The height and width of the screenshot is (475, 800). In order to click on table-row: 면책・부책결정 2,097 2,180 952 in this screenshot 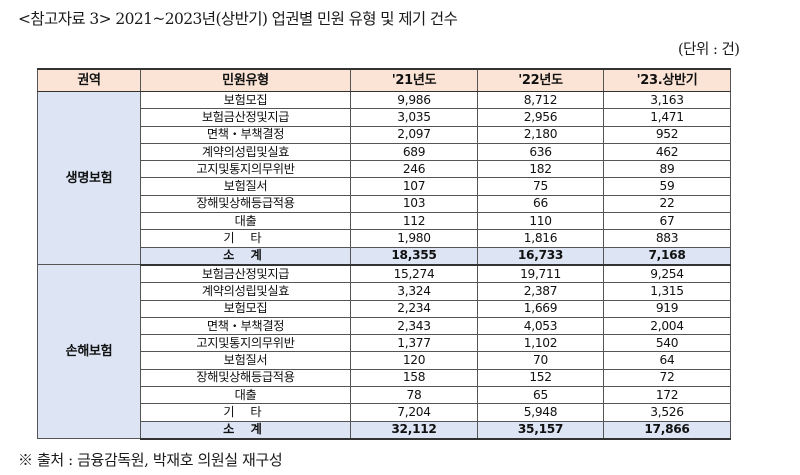, I will do `click(384, 134)`.